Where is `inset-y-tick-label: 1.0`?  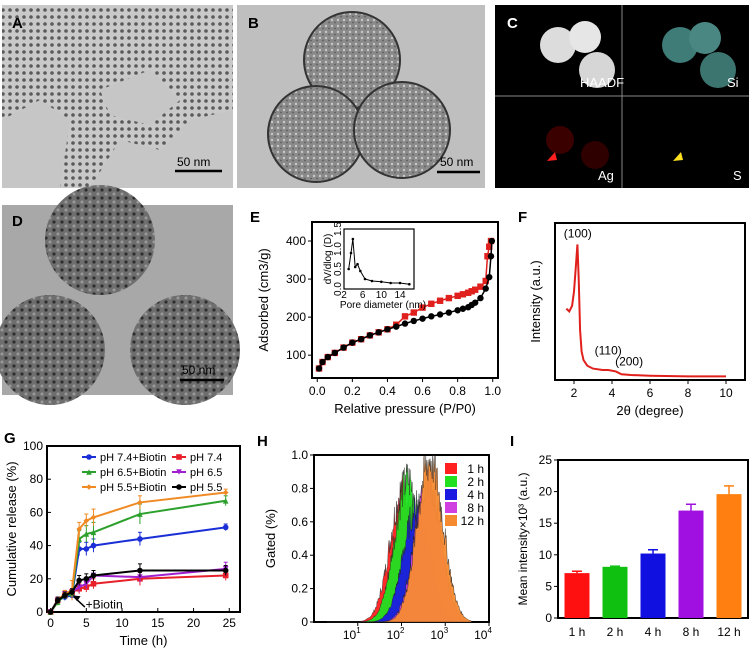
inset-y-tick-label: 1.0 is located at coordinates (338, 249).